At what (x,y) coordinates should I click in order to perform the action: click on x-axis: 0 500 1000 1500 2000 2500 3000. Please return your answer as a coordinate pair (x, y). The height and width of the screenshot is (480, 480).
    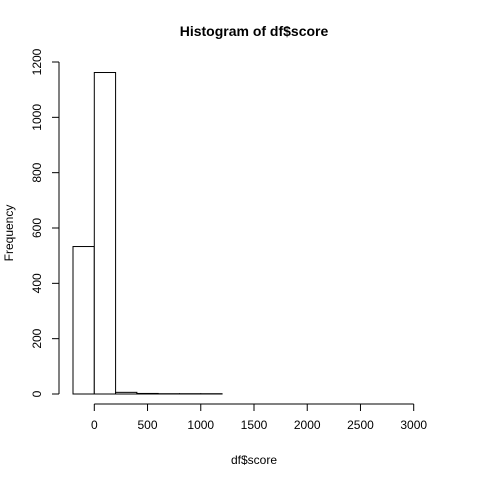
    Looking at the image, I should click on (259, 417).